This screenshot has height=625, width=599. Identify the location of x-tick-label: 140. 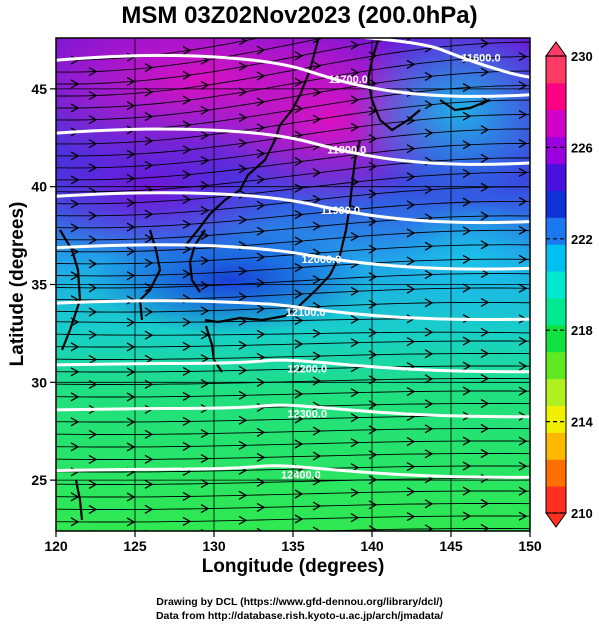
(372, 546).